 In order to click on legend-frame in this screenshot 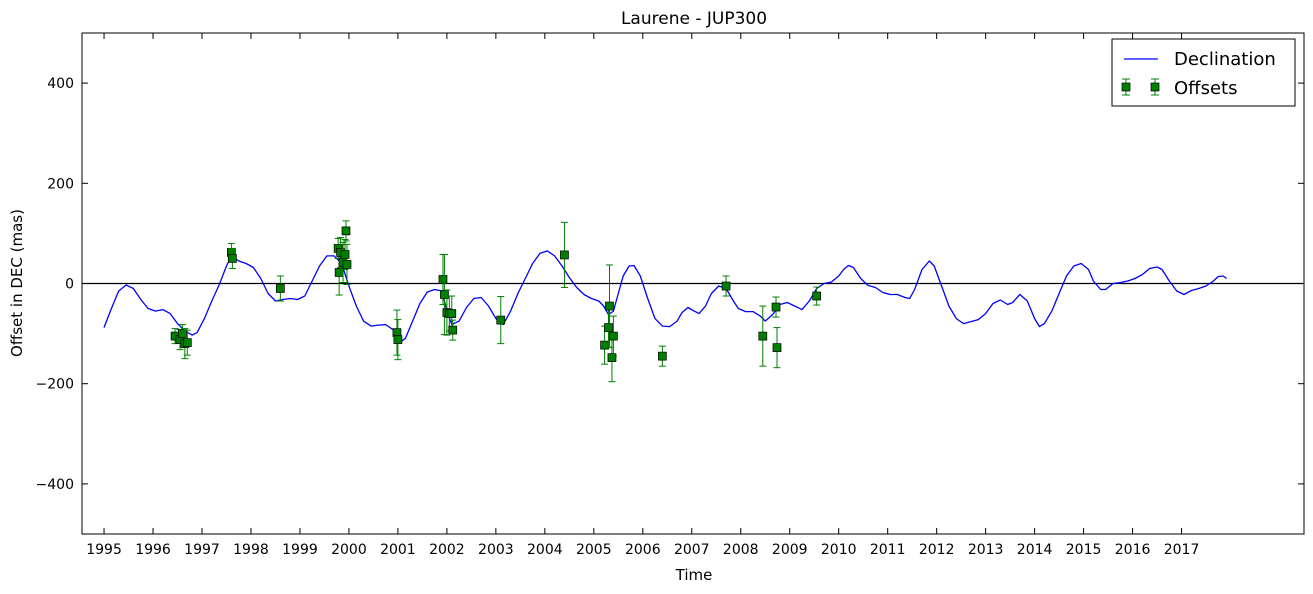, I will do `click(1203, 72)`.